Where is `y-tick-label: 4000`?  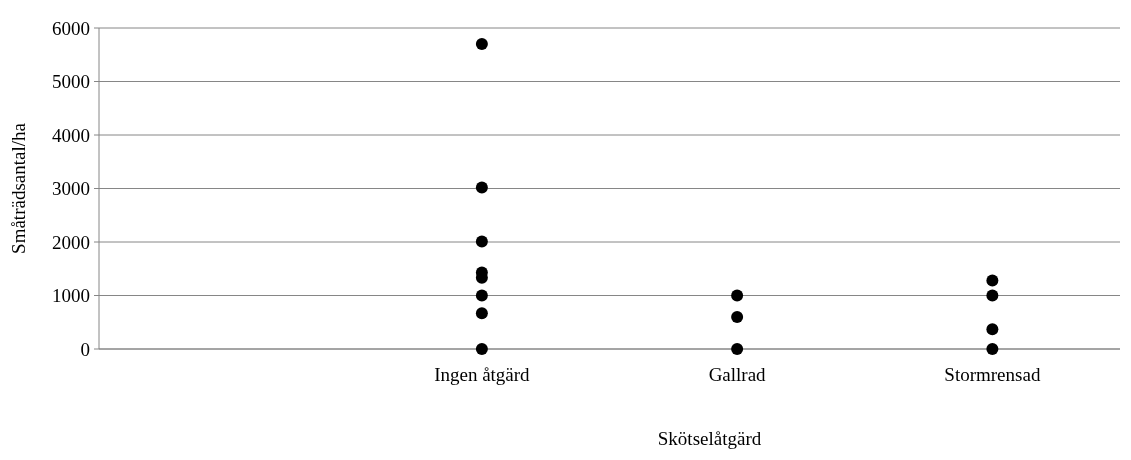
y-tick-label: 4000 is located at coordinates (71, 135).